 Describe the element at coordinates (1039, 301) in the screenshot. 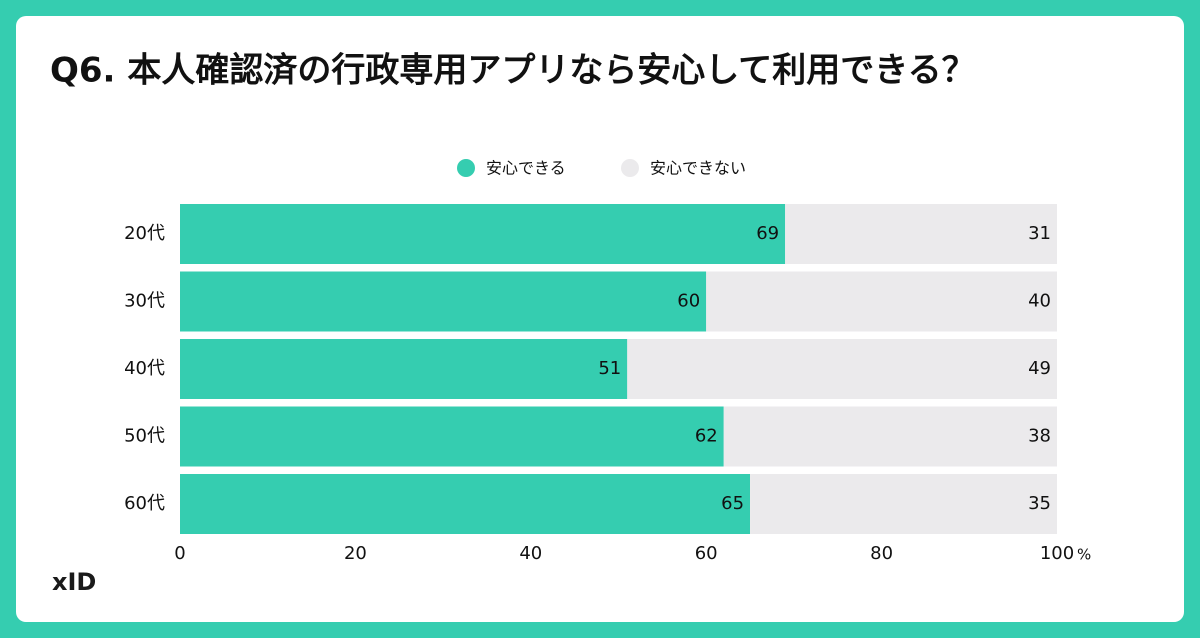

I see `data-label: 40` at that location.